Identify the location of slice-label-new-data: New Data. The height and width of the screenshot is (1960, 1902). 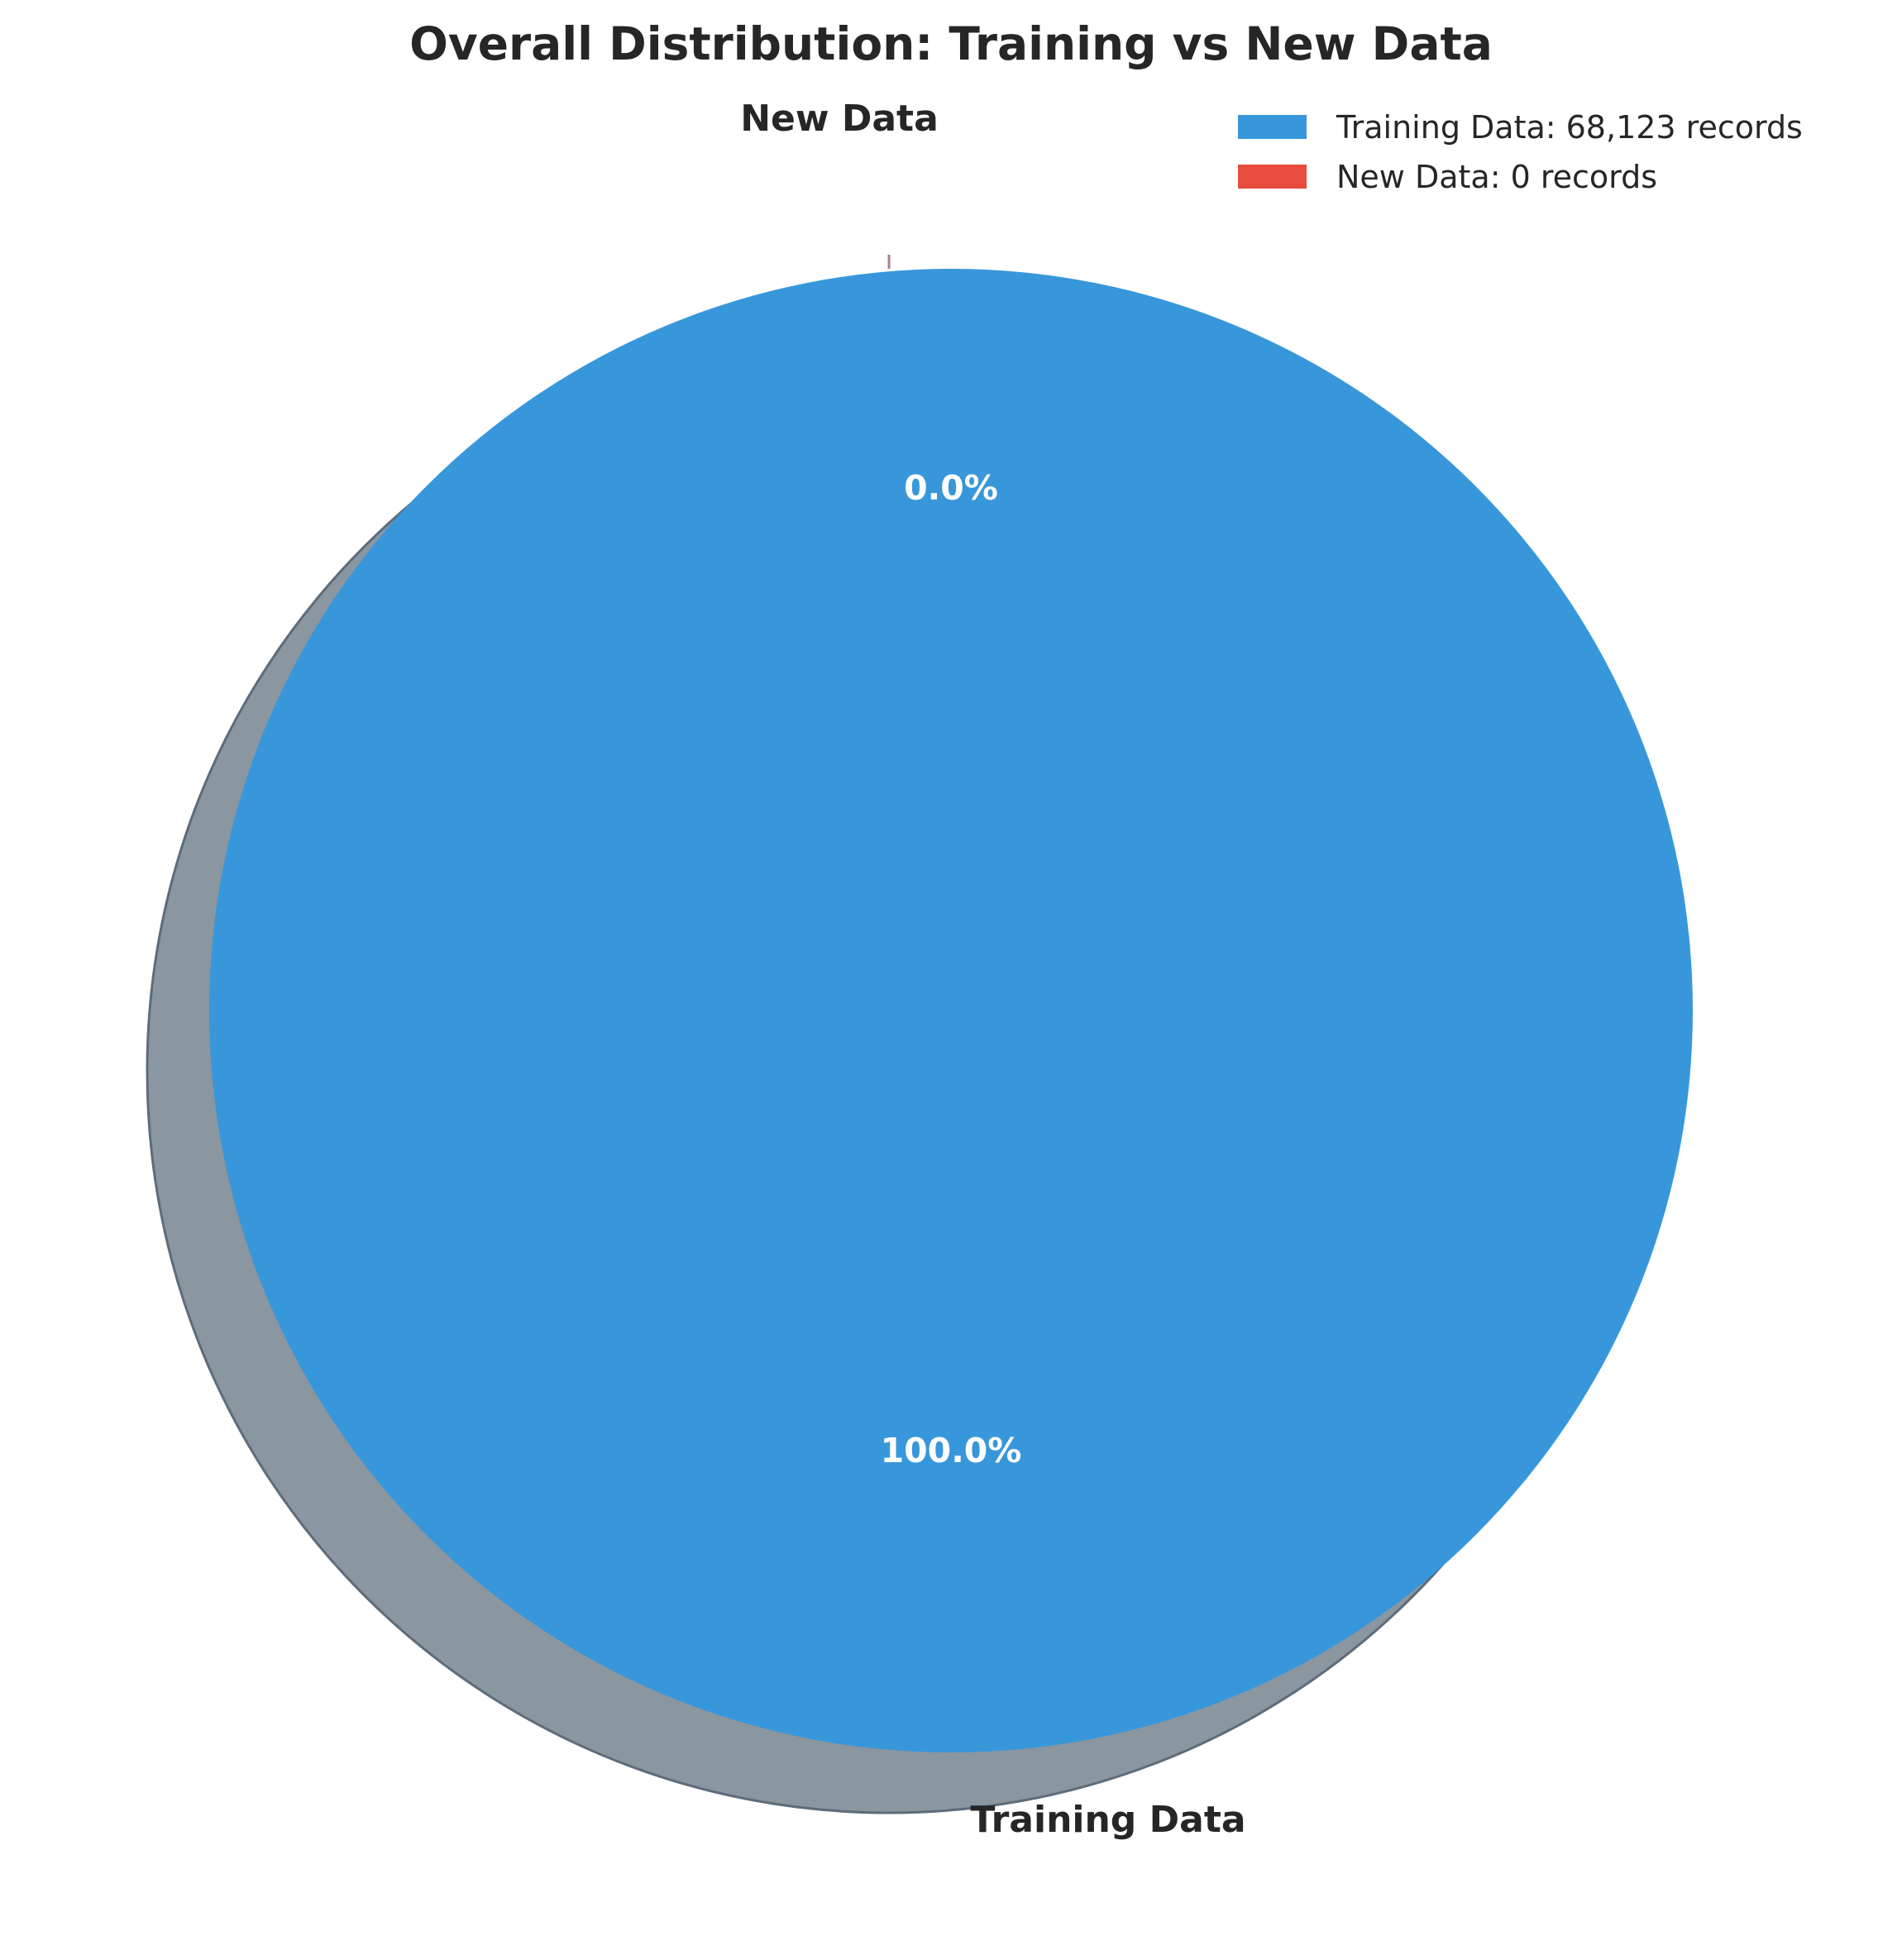
(840, 119).